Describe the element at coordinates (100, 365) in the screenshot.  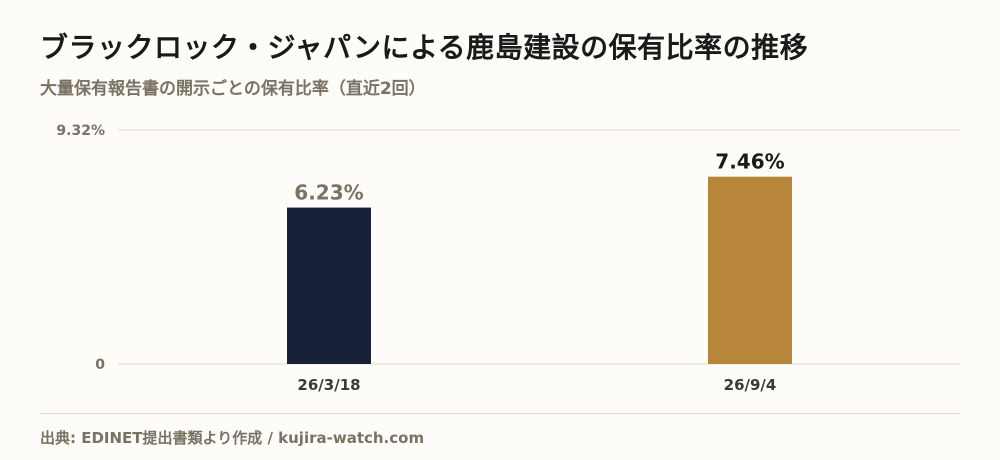
I see `y-tick-label: 0` at that location.